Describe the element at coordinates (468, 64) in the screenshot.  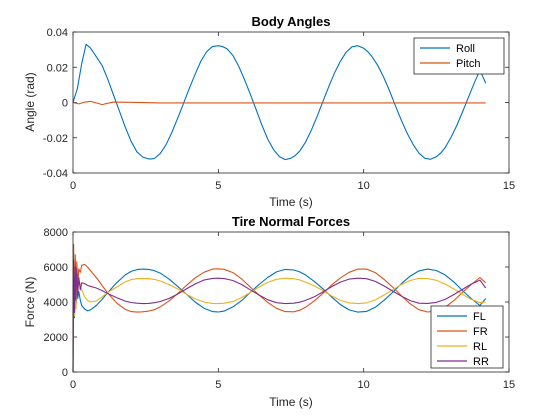
I see `legend-entry-pitch: Pitch` at that location.